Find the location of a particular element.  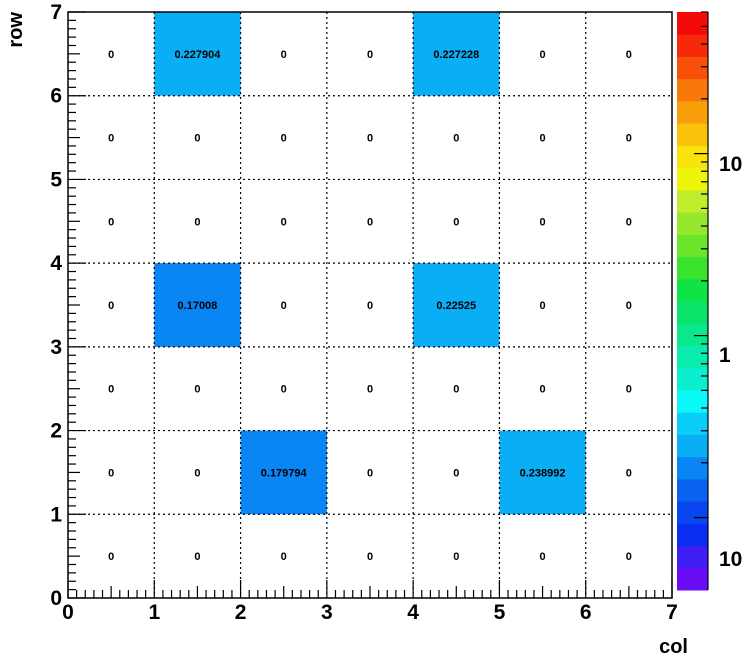

x-tick-label: 2 is located at coordinates (241, 612).